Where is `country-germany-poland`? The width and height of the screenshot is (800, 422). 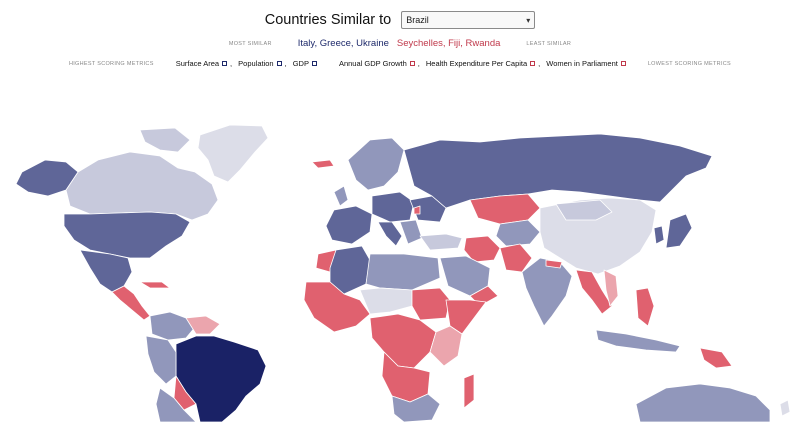 country-germany-poland is located at coordinates (393, 207).